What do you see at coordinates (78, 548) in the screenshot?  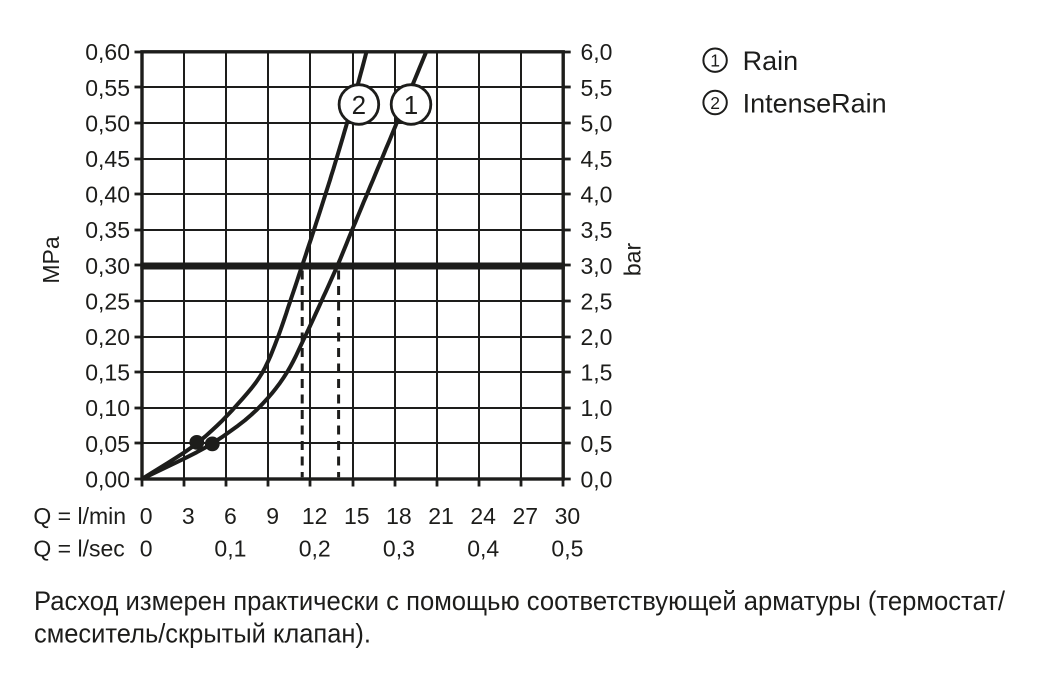 I see `svg-text: Q = l/sec` at bounding box center [78, 548].